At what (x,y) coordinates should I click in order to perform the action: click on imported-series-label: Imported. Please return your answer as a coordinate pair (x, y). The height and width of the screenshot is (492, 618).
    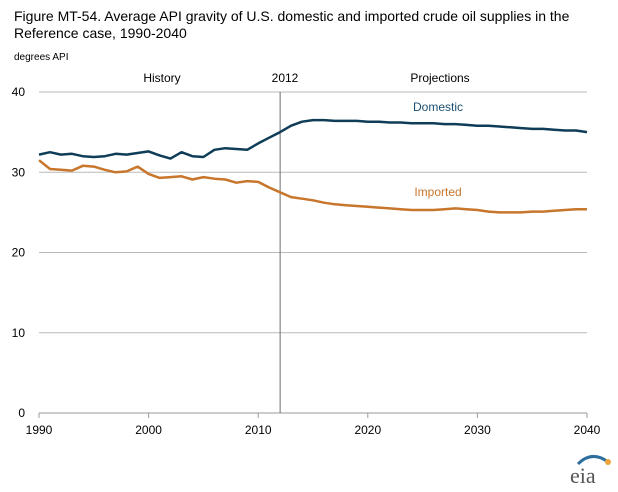
    Looking at the image, I should click on (437, 192).